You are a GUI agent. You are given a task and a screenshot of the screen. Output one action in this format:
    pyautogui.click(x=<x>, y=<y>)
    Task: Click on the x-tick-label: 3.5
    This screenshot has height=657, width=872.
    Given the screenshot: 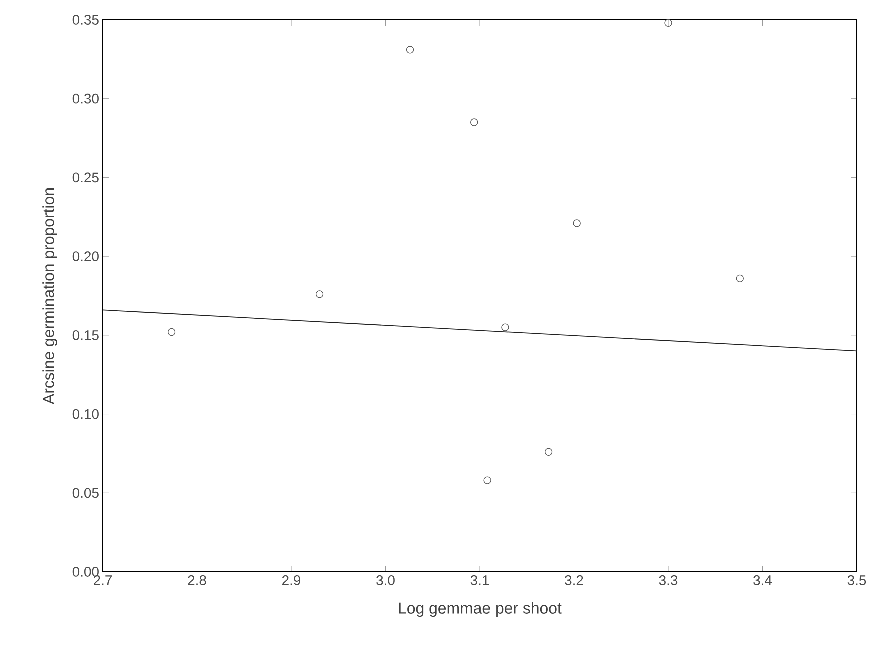 What is the action you would take?
    pyautogui.click(x=857, y=581)
    